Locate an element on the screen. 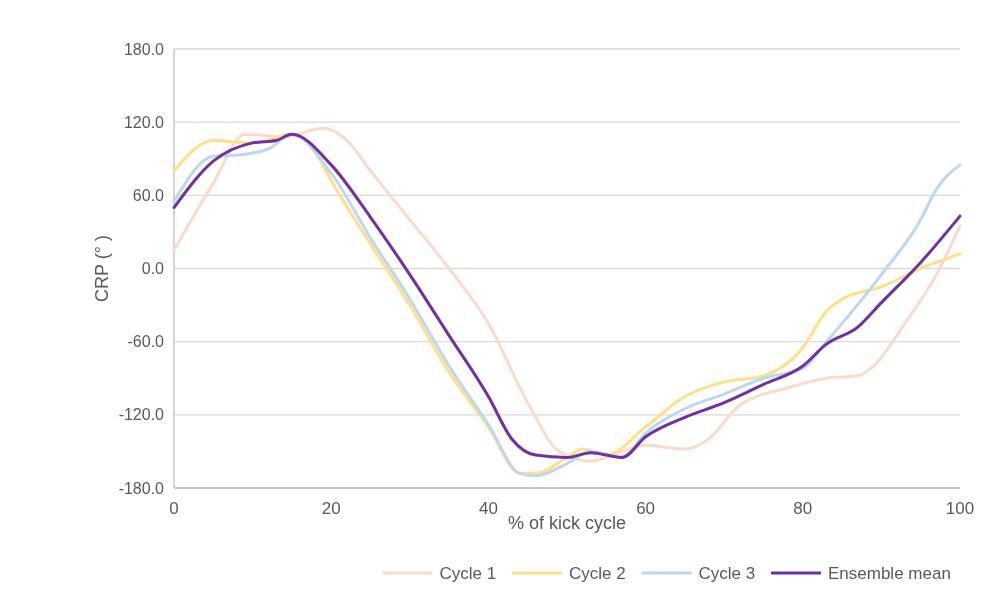  legend-label: Cycle 3 is located at coordinates (727, 573).